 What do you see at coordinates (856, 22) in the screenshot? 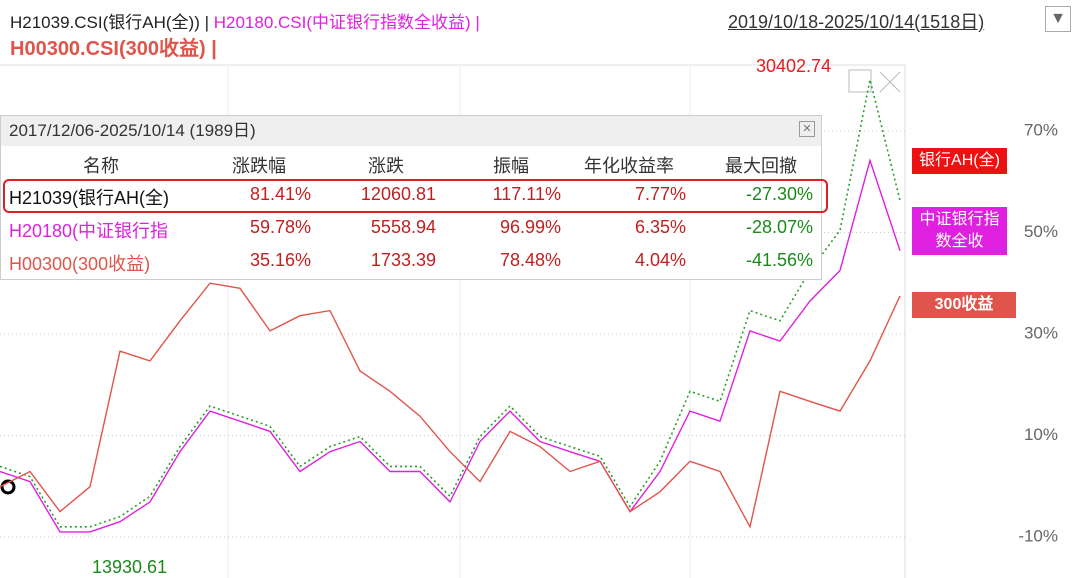
I see `date-range: 2019/10/18-2025/10/14(1518日)` at bounding box center [856, 22].